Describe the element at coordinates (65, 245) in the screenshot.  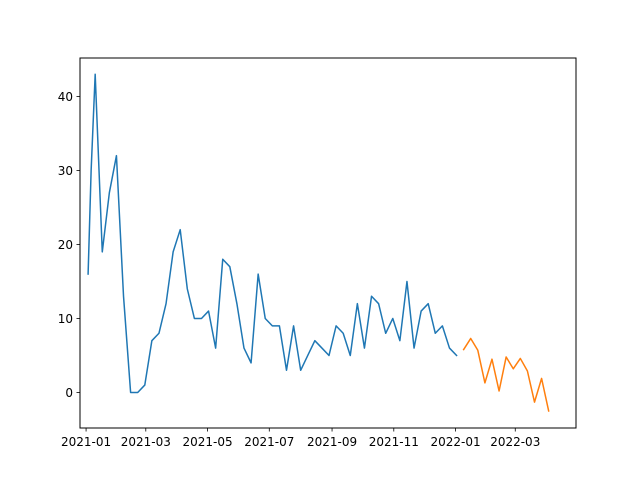
I see `y-tick-label: 20` at that location.